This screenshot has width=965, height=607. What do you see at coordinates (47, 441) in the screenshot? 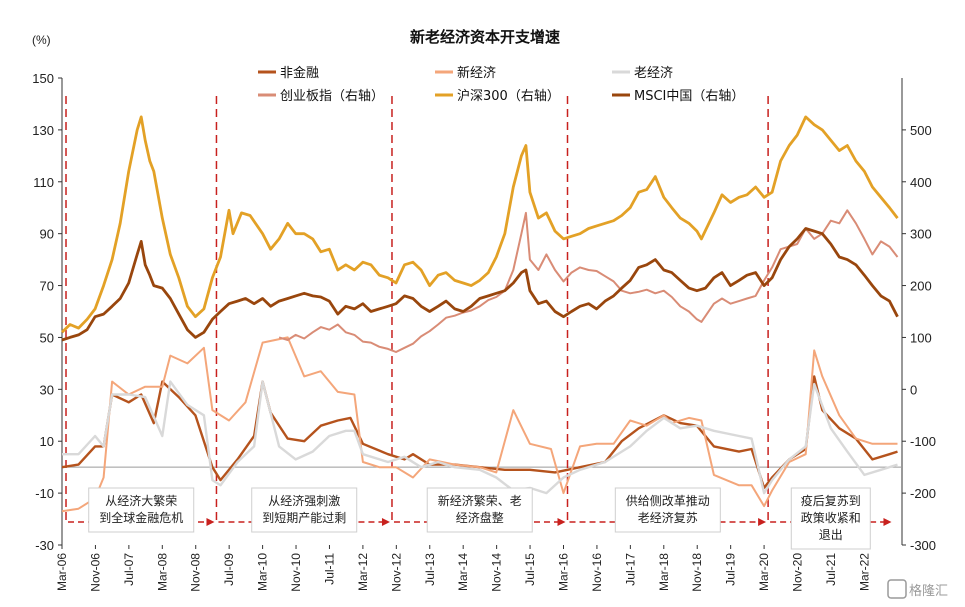
I see `left-tick-label: 10` at bounding box center [47, 441].